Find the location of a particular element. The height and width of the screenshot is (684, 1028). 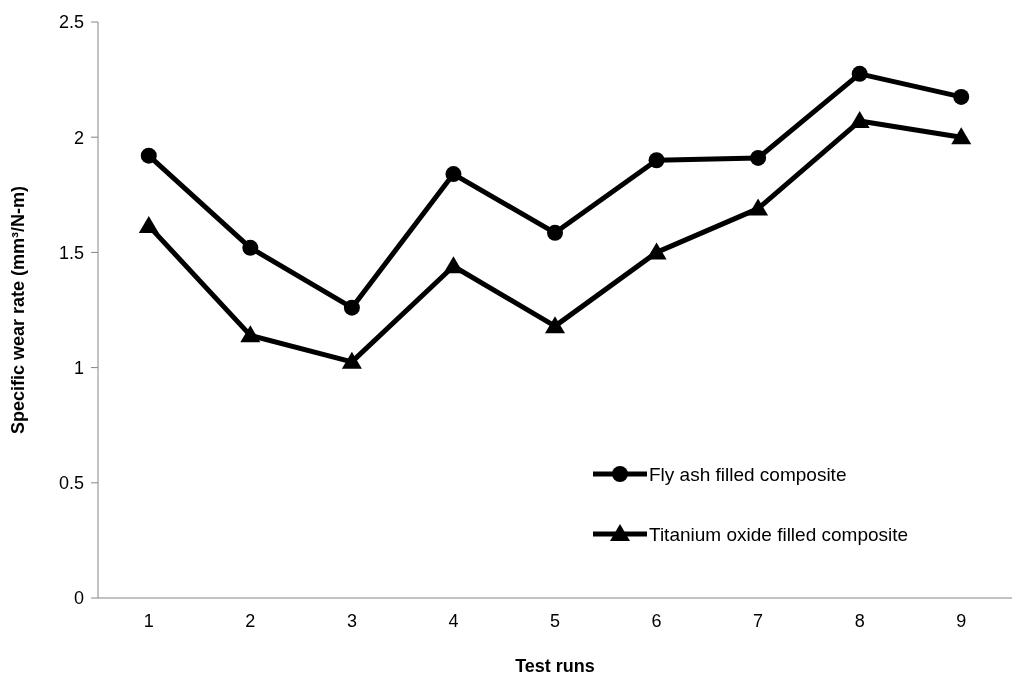

y-tick-label: 2 is located at coordinates (78, 137).